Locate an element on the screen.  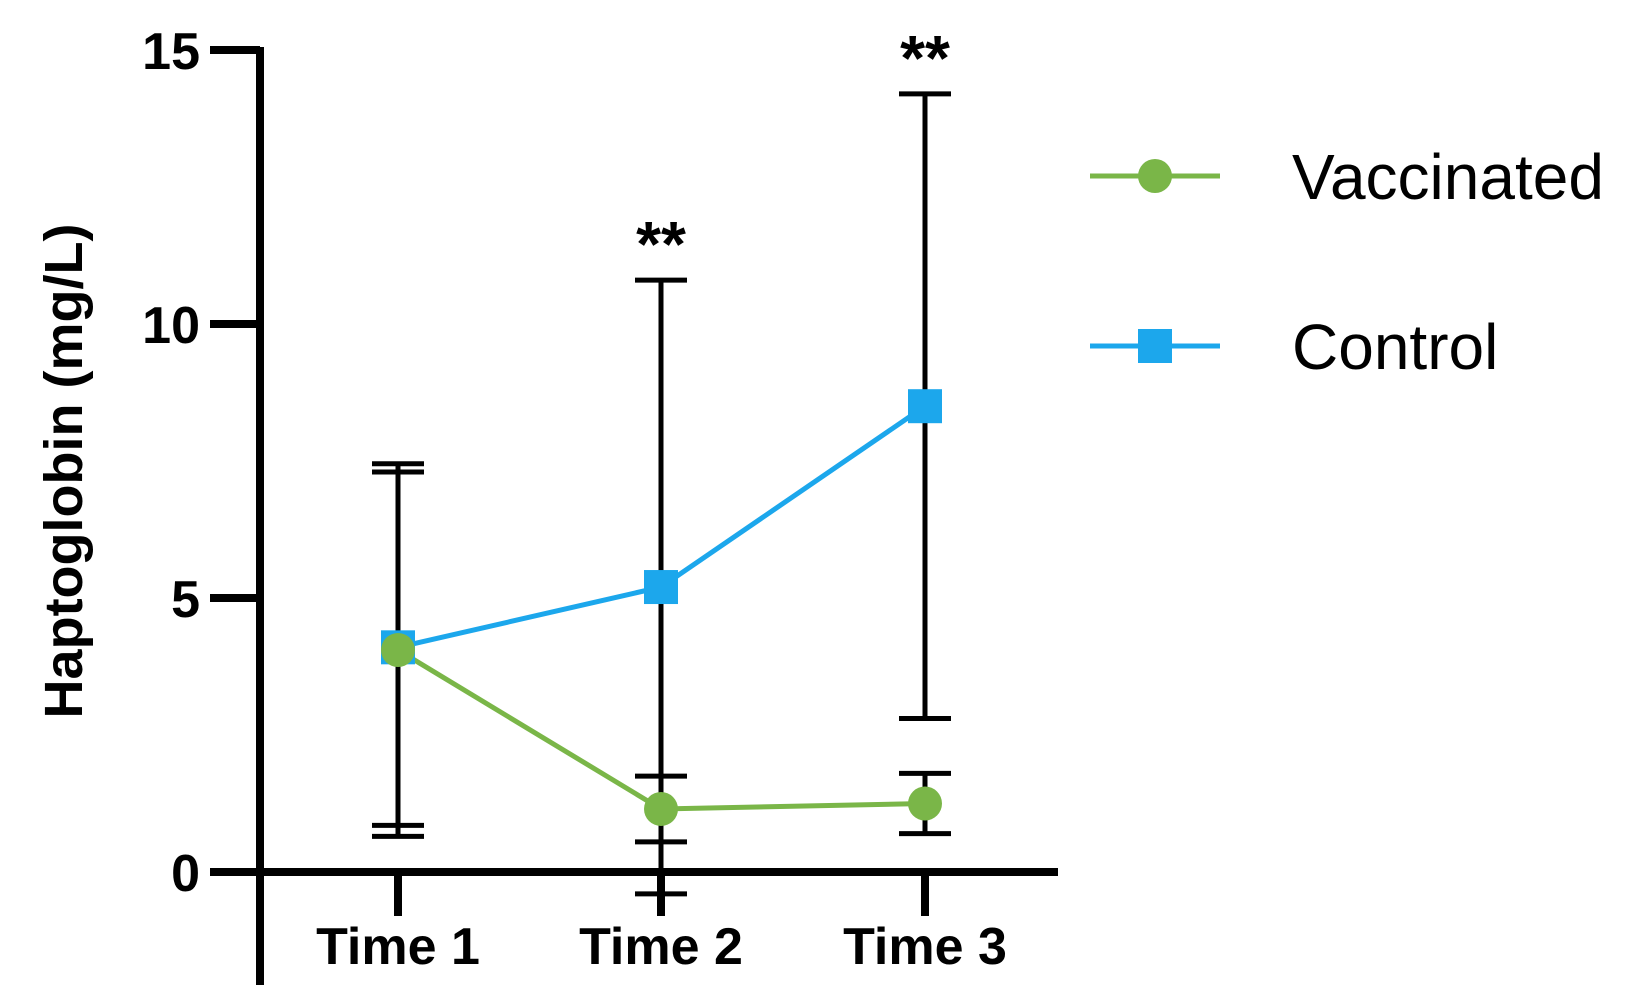
legend-label-vaccinated: Vaccinated is located at coordinates (1448, 177).